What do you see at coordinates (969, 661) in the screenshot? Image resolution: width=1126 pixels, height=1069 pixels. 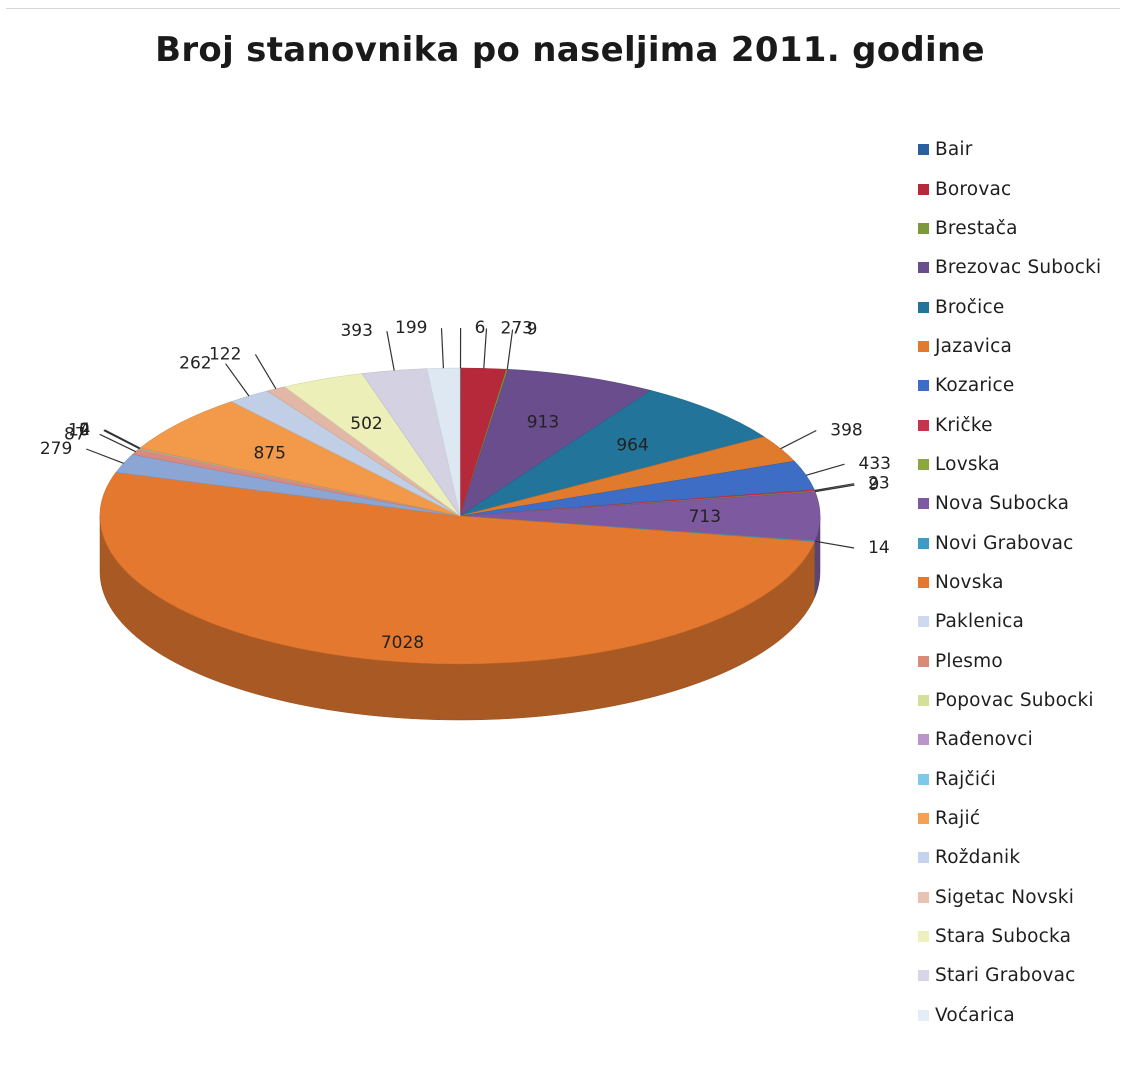 I see `legend-label: Plesmo` at bounding box center [969, 661].